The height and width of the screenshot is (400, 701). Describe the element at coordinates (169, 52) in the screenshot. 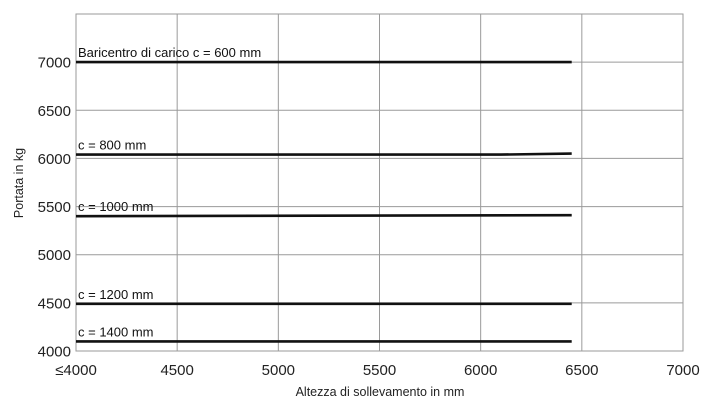

I see `series-label: Baricentro di carico c = 600 mm` at that location.